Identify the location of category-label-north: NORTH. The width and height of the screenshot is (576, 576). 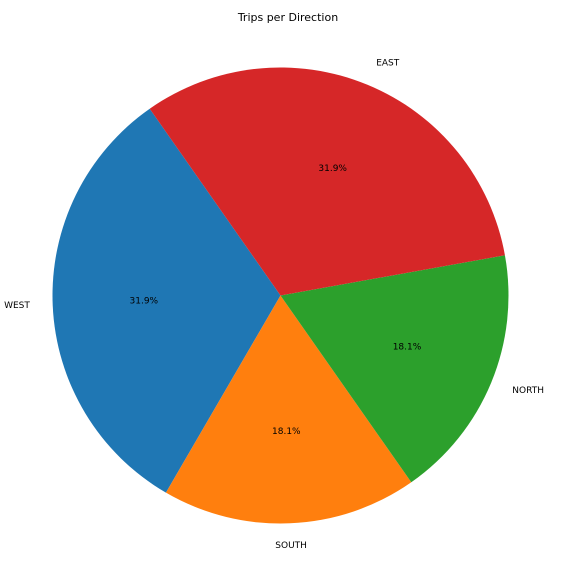
(528, 391).